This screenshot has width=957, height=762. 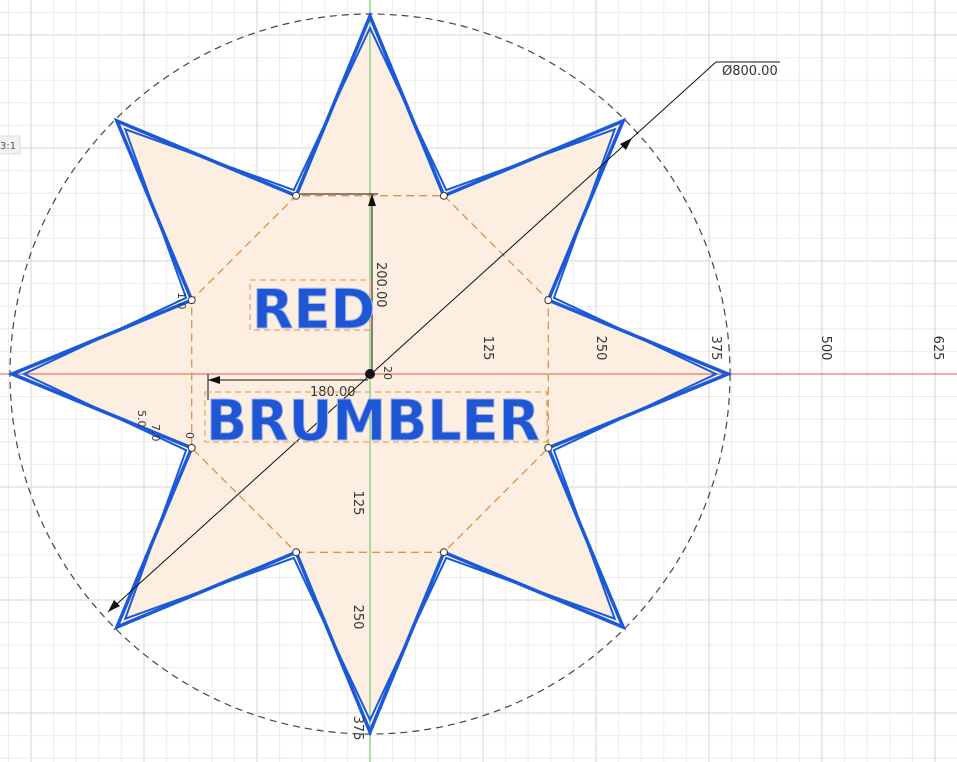 I want to click on sketch-text: BRUMBLER, so click(x=373, y=421).